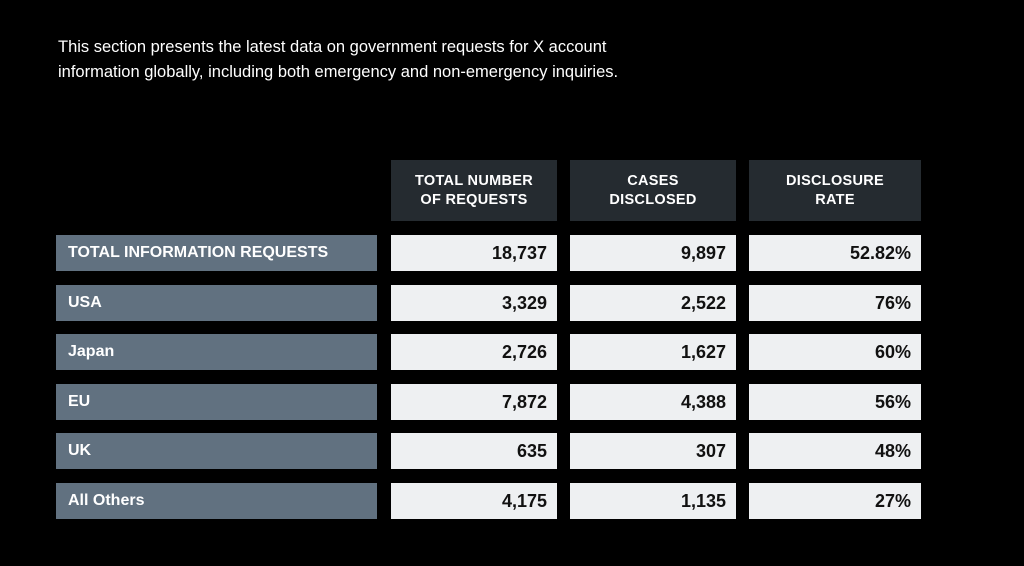  I want to click on cases-disclosed-cell: 2,522, so click(653, 303).